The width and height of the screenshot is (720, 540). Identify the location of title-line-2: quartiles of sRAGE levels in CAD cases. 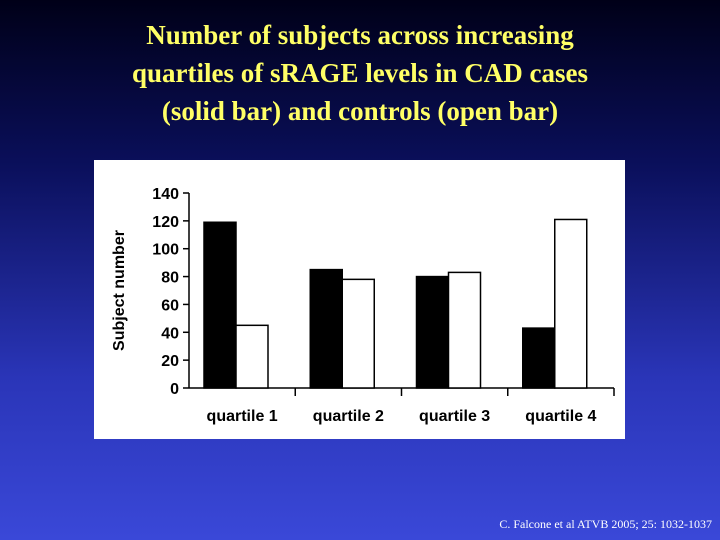
(360, 73).